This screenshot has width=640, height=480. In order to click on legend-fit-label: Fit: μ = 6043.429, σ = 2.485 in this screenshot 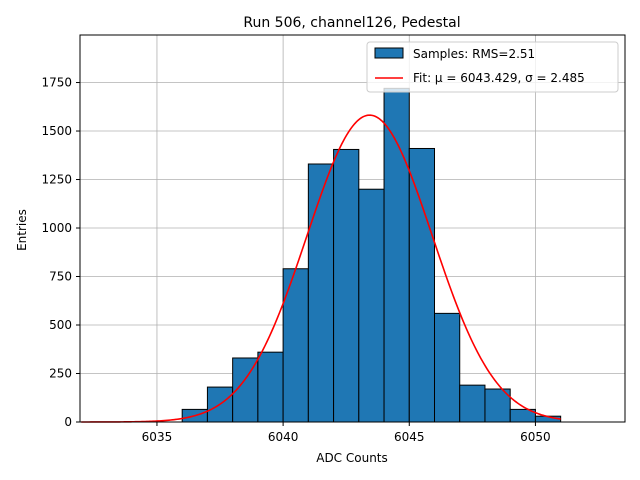, I will do `click(499, 78)`.